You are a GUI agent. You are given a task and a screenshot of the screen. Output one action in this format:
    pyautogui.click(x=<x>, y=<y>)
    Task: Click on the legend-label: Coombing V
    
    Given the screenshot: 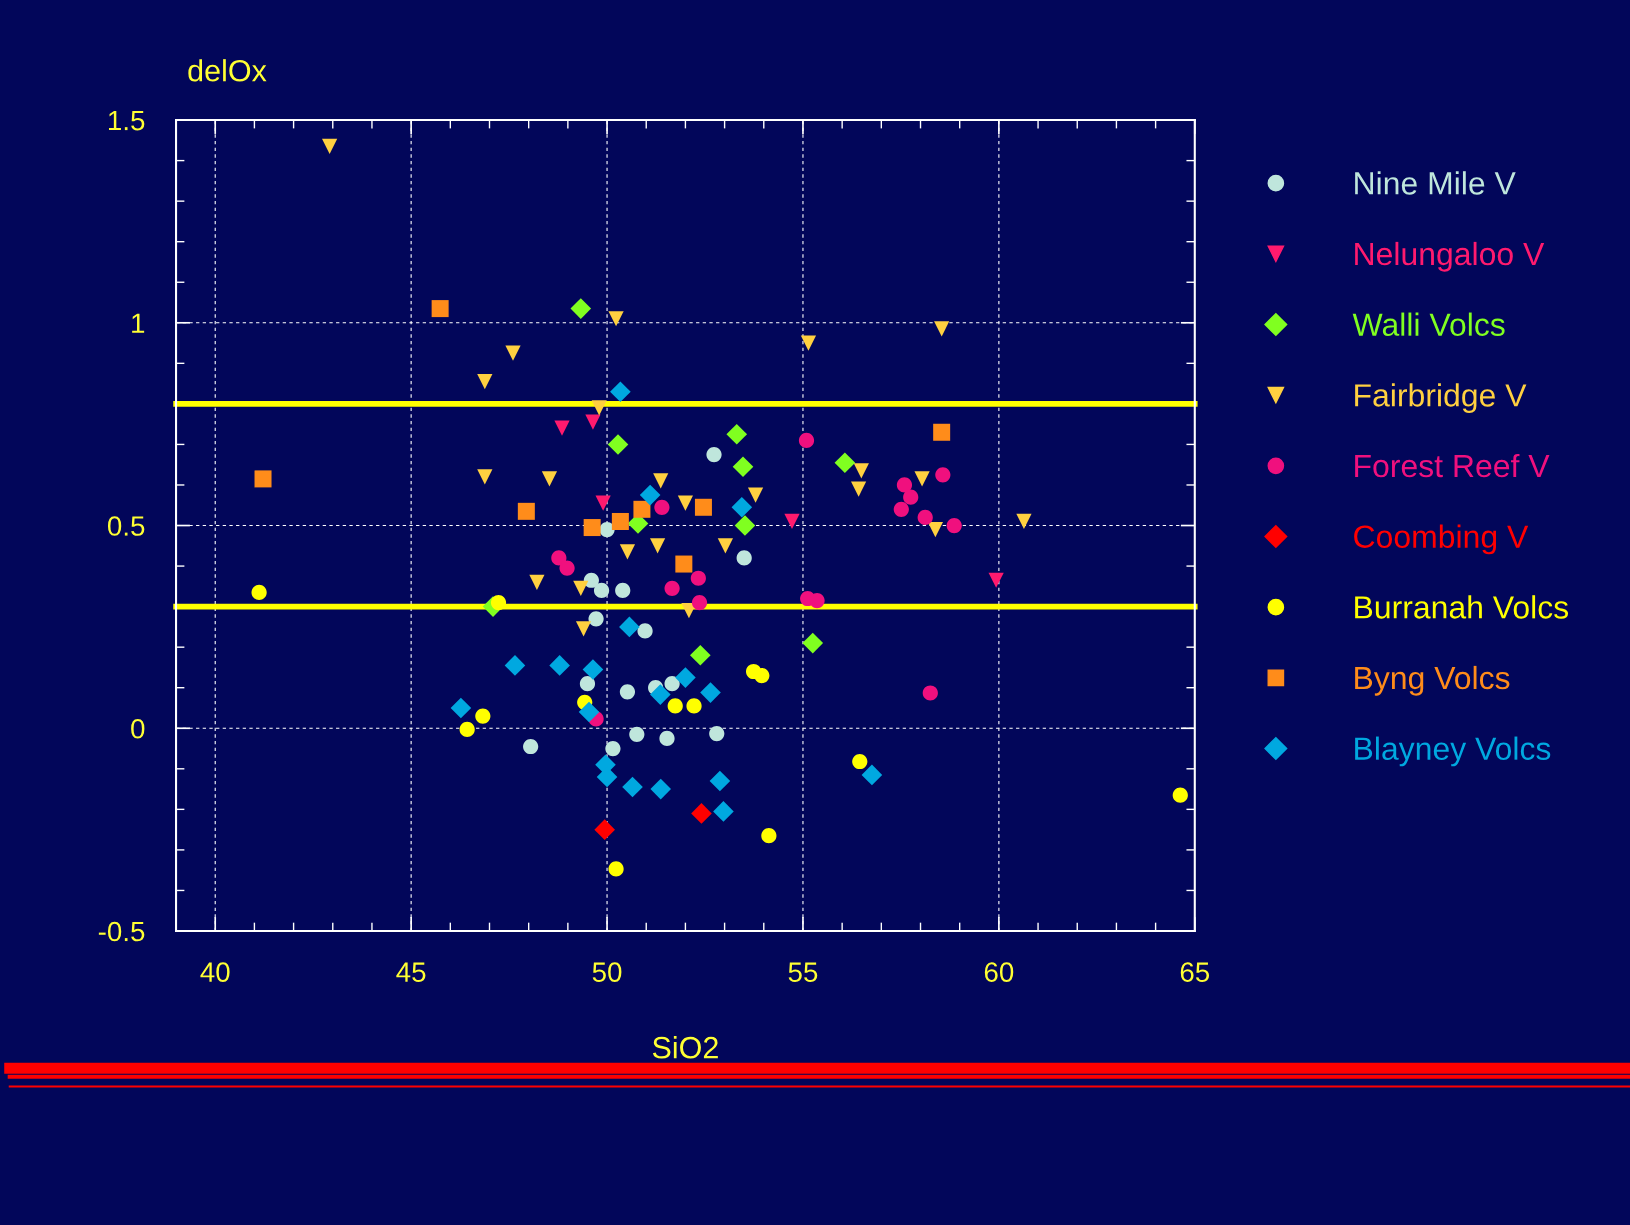 What is the action you would take?
    pyautogui.click(x=1441, y=539)
    